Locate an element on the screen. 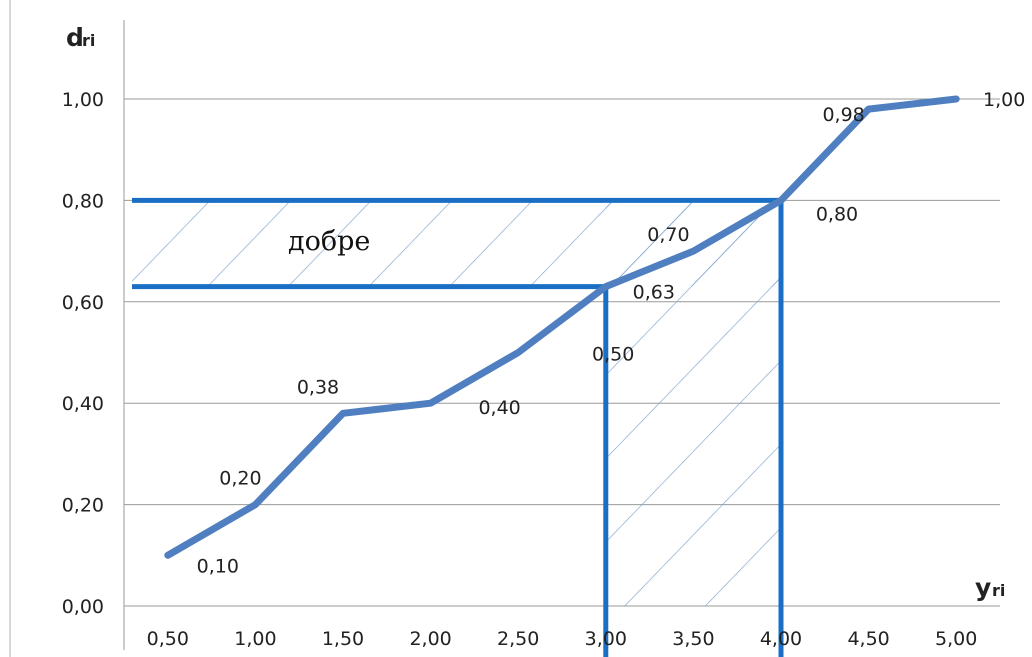  x-tick-label-4: 2,50 is located at coordinates (518, 639).